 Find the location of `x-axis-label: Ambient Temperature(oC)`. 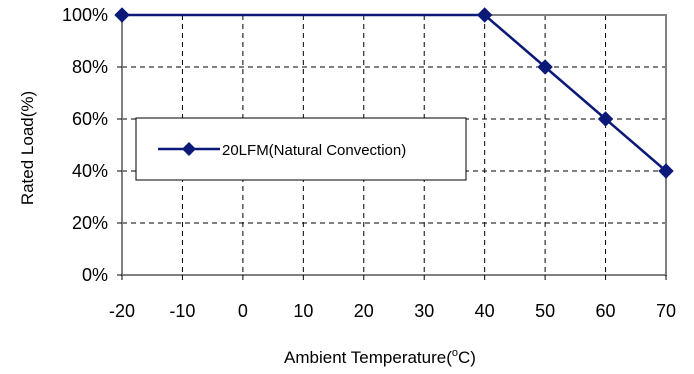

x-axis-label: Ambient Temperature(oC) is located at coordinates (380, 357).